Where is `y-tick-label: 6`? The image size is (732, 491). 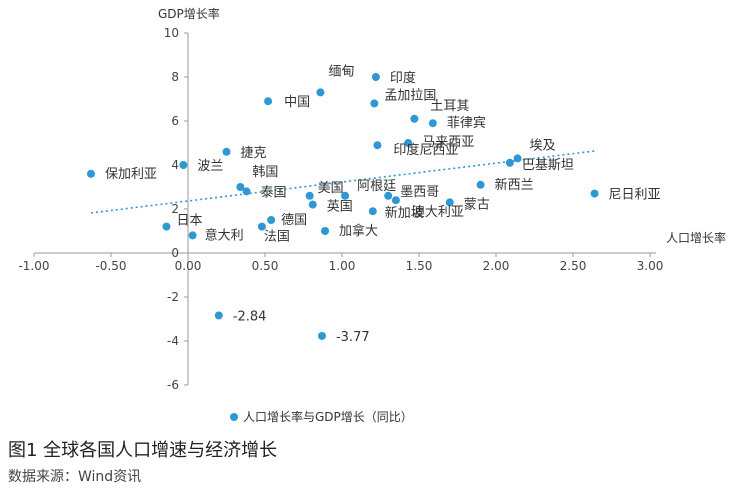
y-tick-label: 6 is located at coordinates (175, 121).